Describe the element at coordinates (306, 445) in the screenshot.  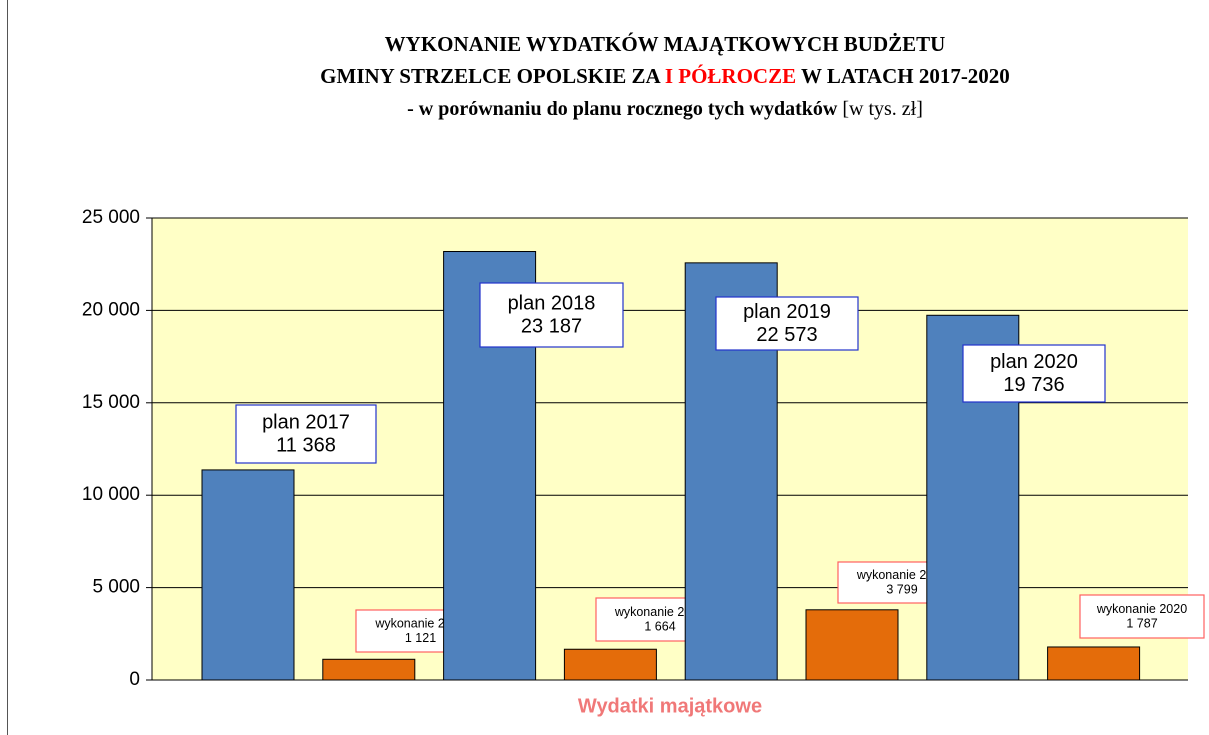
I see `data-label: 11 368` at that location.